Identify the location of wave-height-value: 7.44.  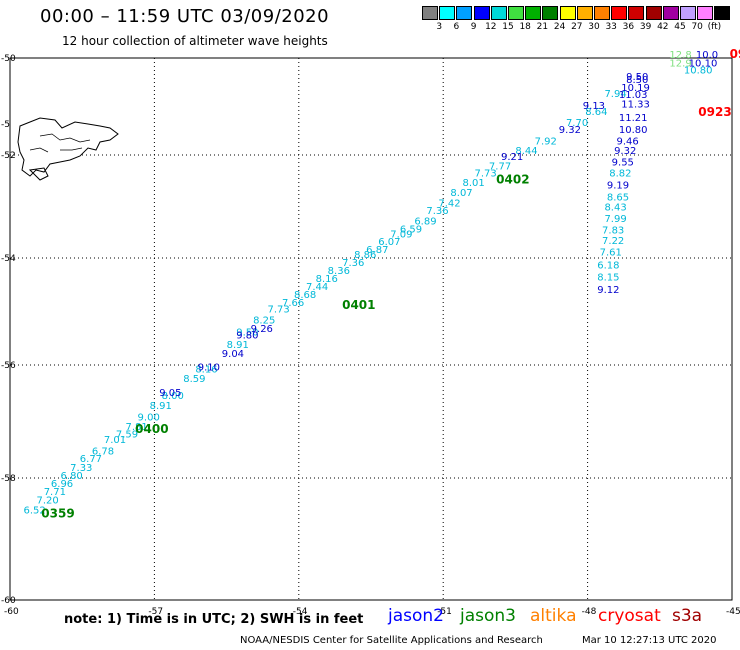
(317, 287).